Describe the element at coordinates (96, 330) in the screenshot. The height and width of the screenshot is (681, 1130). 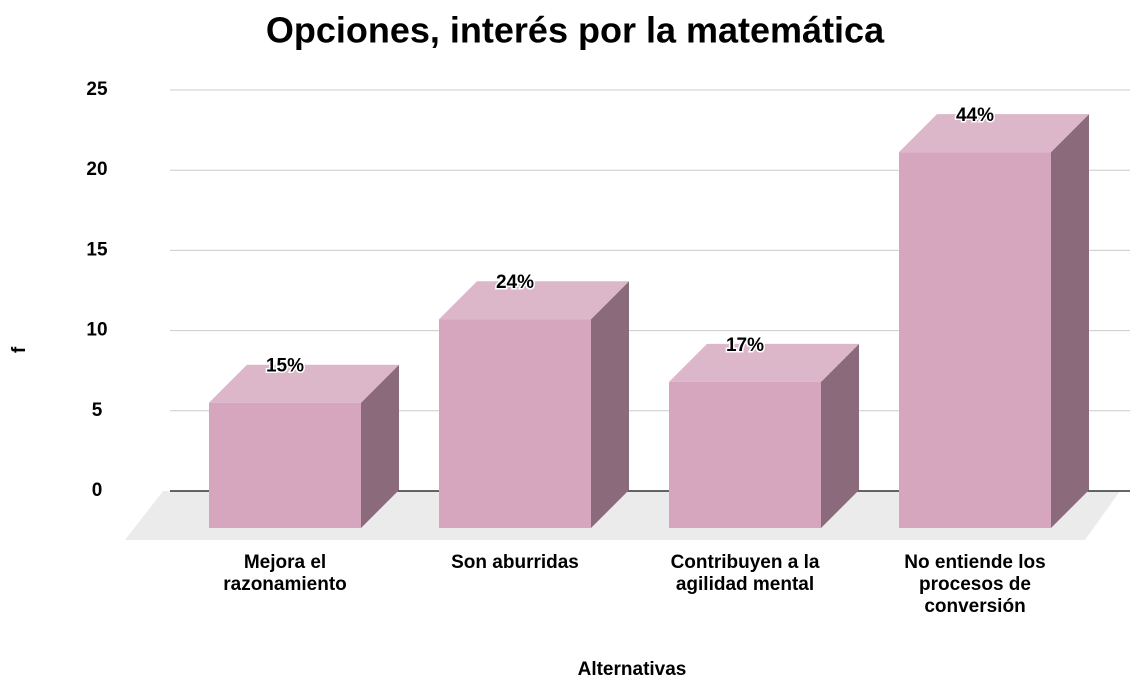
I see `y-tick-label: 10` at that location.